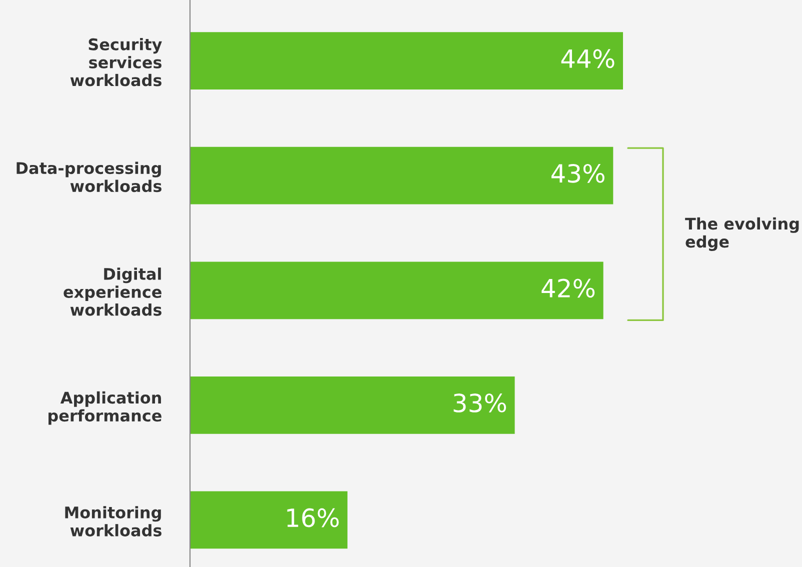  Describe the element at coordinates (116, 62) in the screenshot. I see `y-tick-label: Security services workloads` at that location.